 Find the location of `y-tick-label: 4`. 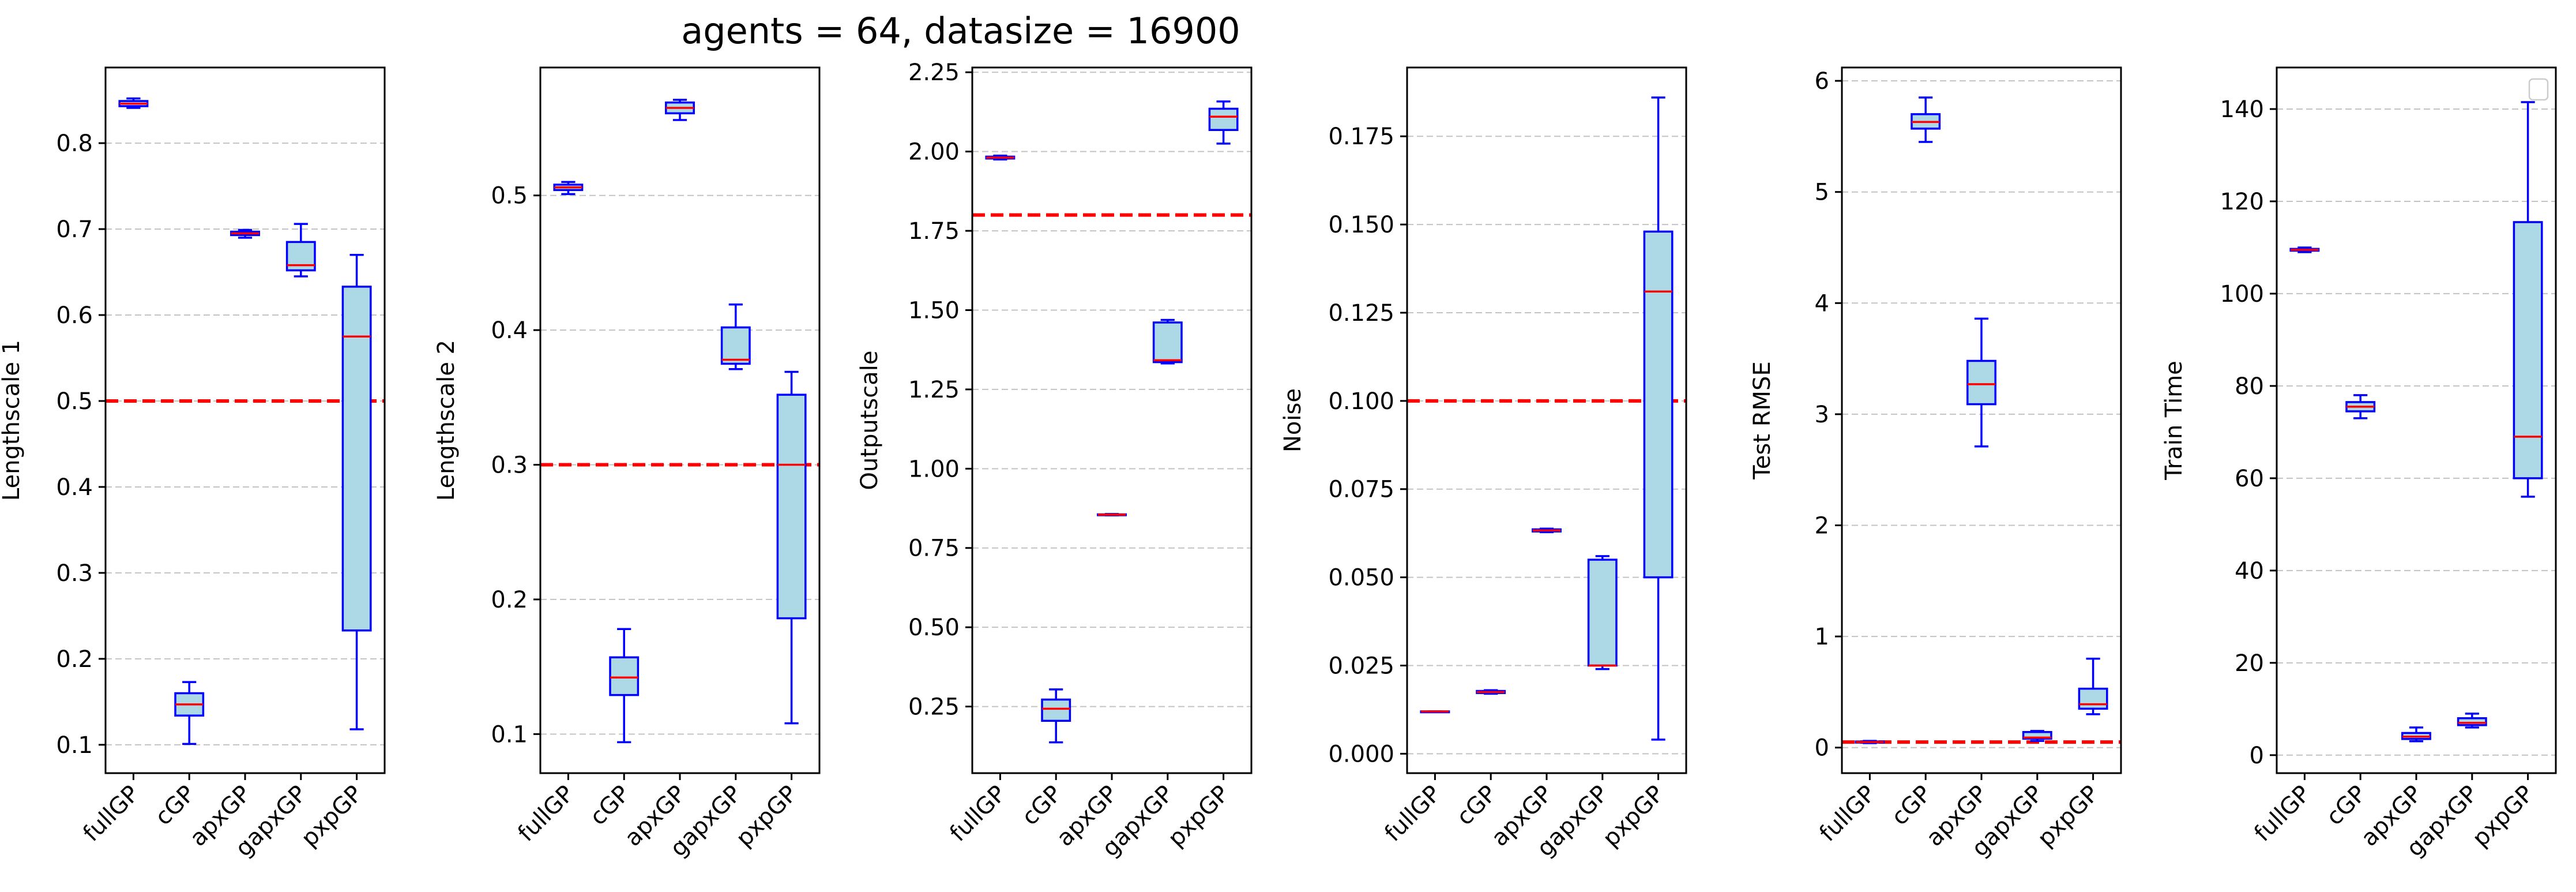

y-tick-label: 4 is located at coordinates (1822, 303).